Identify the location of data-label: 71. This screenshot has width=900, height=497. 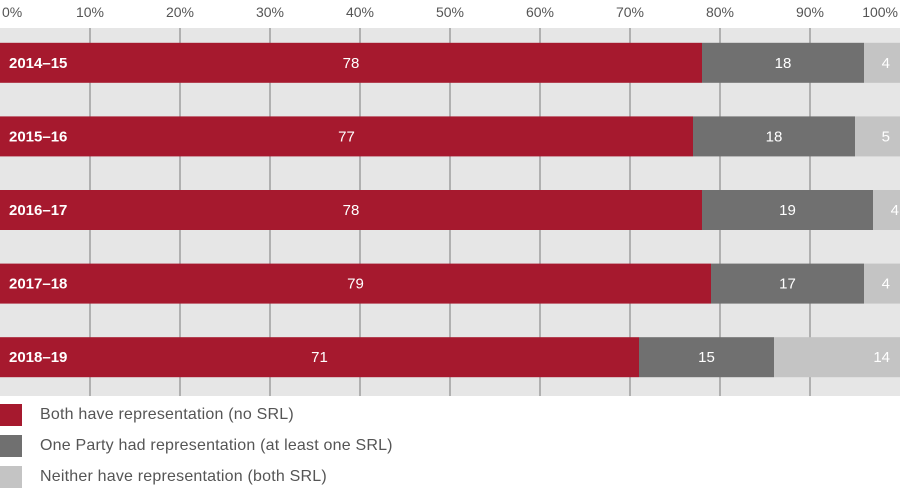
(319, 357).